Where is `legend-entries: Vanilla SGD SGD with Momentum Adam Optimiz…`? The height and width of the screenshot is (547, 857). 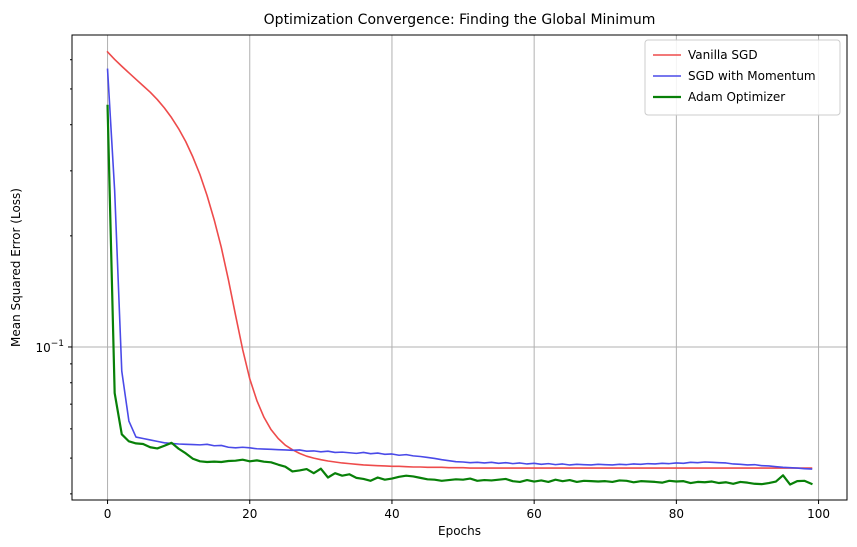 legend-entries: Vanilla SGD SGD with Momentum Adam Optimiz… is located at coordinates (734, 76).